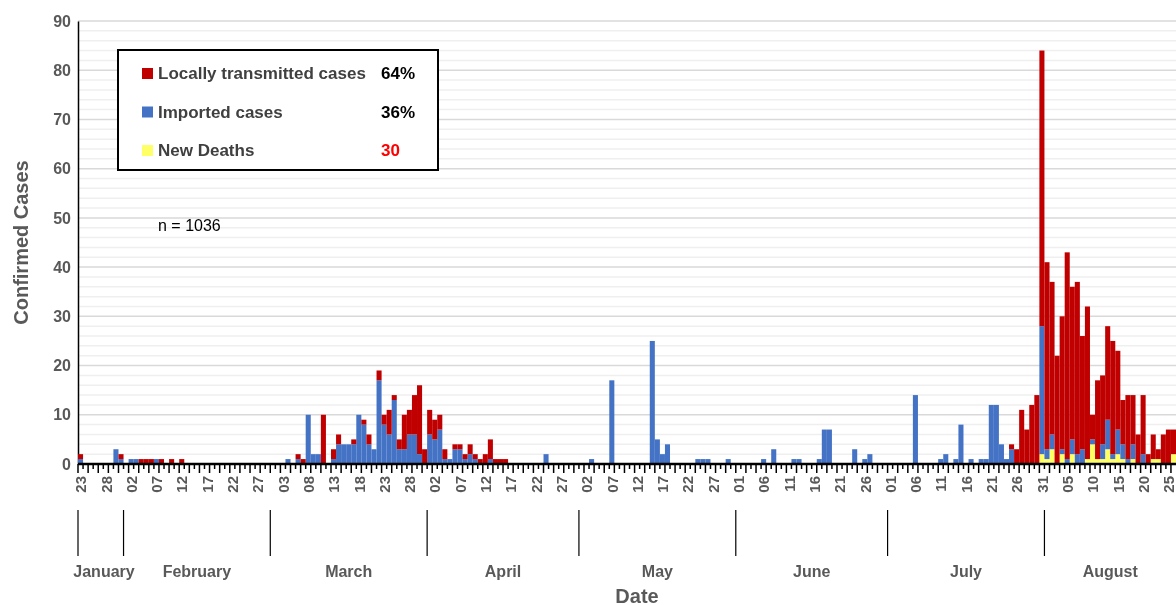  Describe the element at coordinates (189, 225) in the screenshot. I see `annotation: n = 1036` at that location.